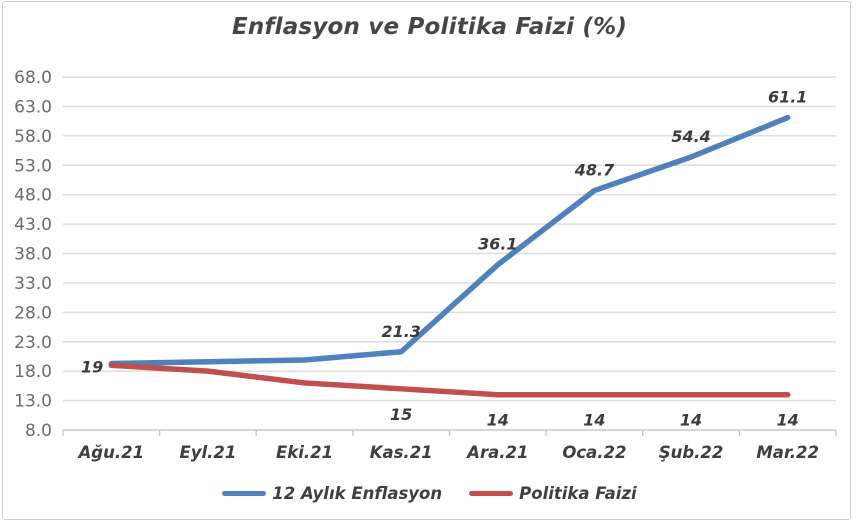  What do you see at coordinates (787, 97) in the screenshot?
I see `data-label: 61.1` at bounding box center [787, 97].